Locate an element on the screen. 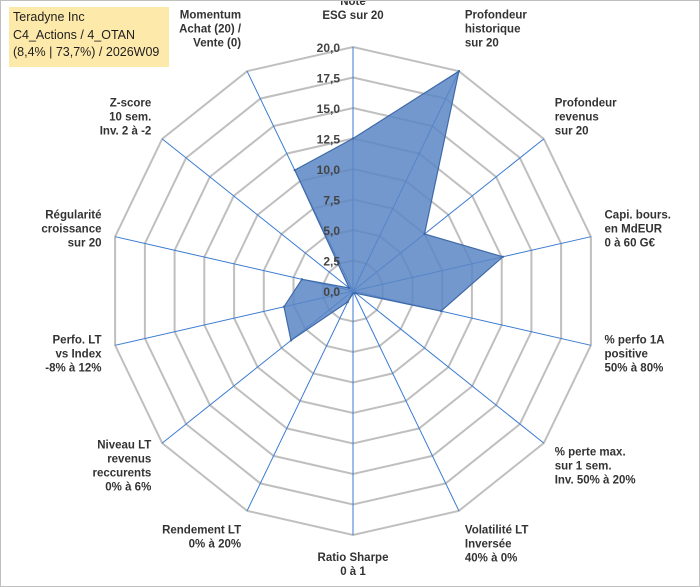 Image resolution: width=700 pixels, height=587 pixels. tick-label-0: 0,0 is located at coordinates (331, 292).